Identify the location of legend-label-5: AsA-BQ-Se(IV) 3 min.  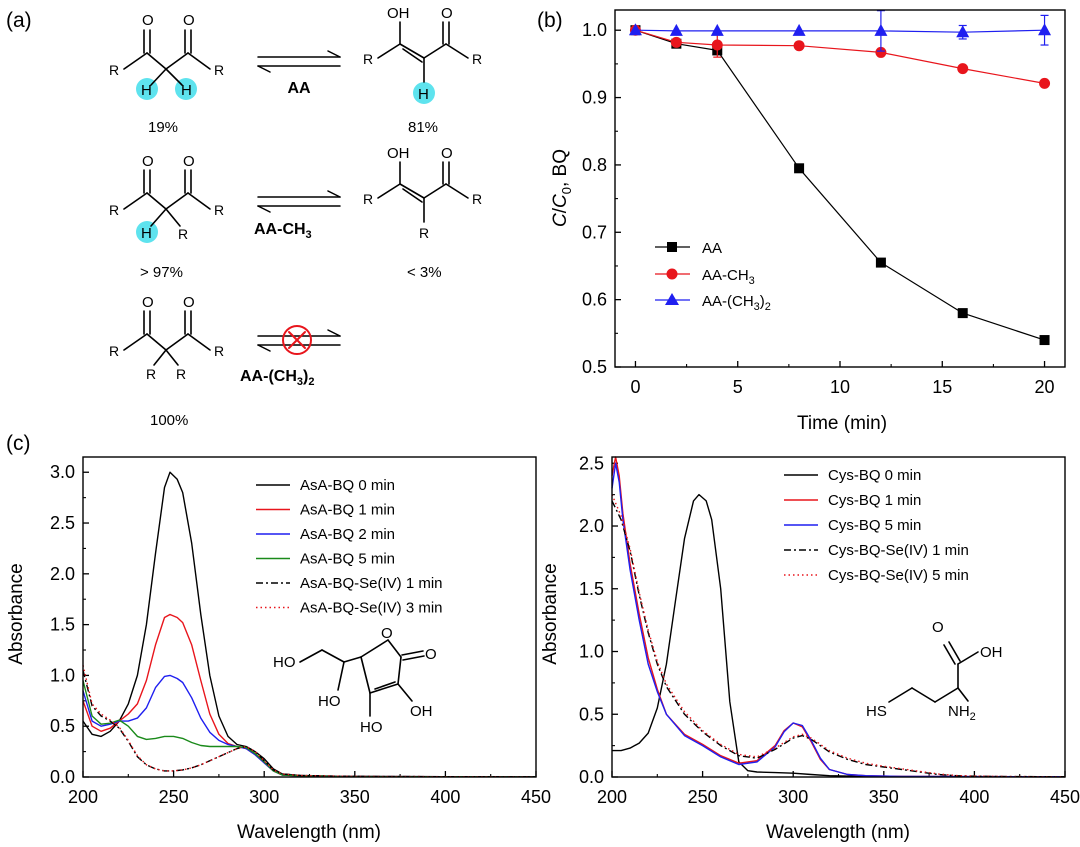
(371, 608).